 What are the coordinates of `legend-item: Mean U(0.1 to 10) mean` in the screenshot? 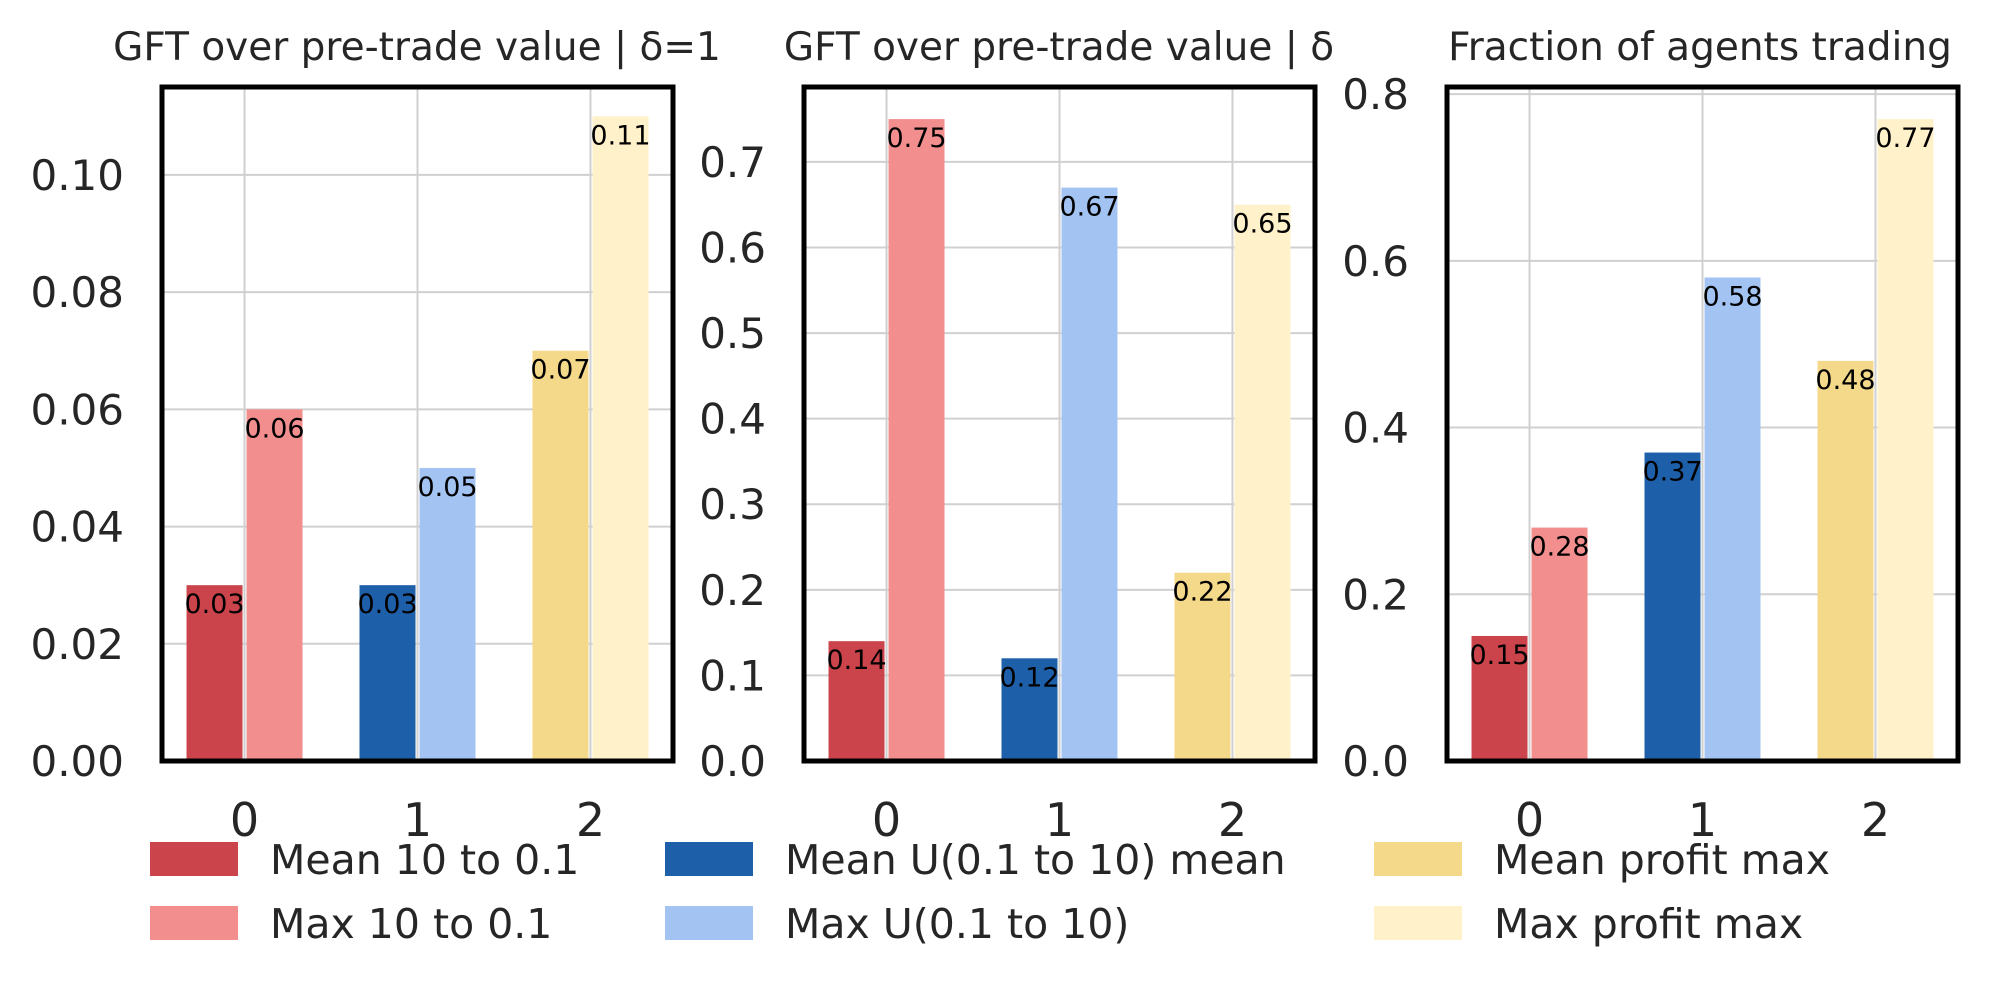 It's located at (975, 860).